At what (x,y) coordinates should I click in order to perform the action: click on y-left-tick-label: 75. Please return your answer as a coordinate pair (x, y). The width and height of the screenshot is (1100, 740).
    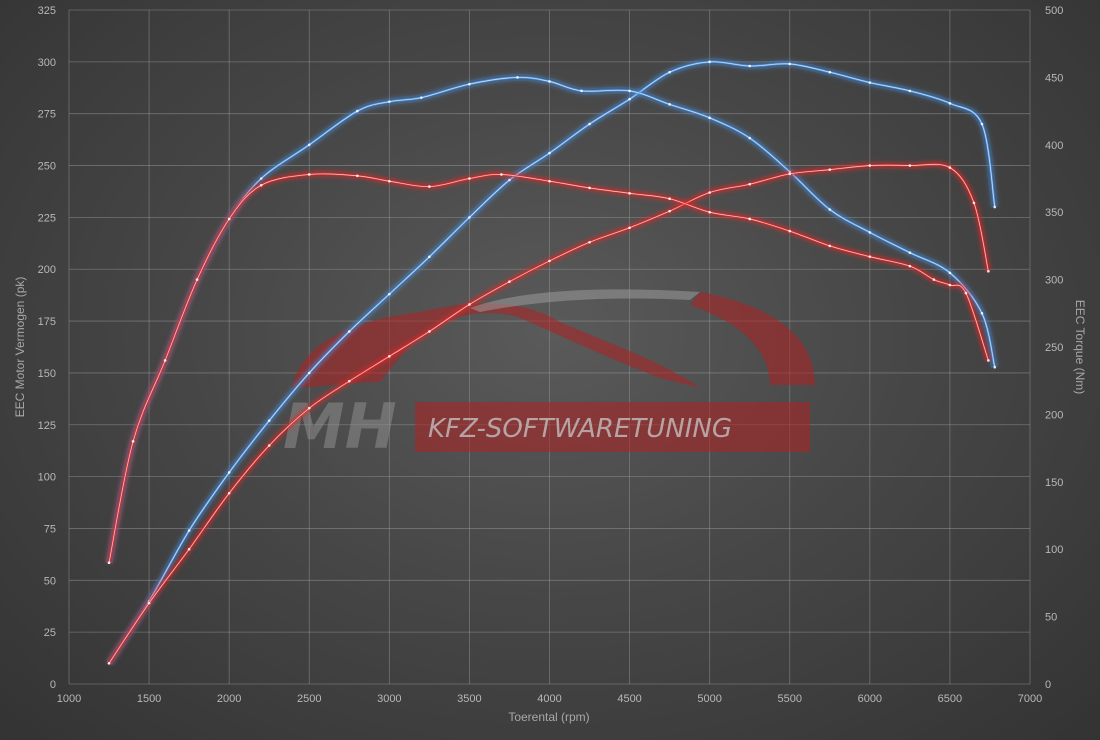
    Looking at the image, I should click on (50, 529).